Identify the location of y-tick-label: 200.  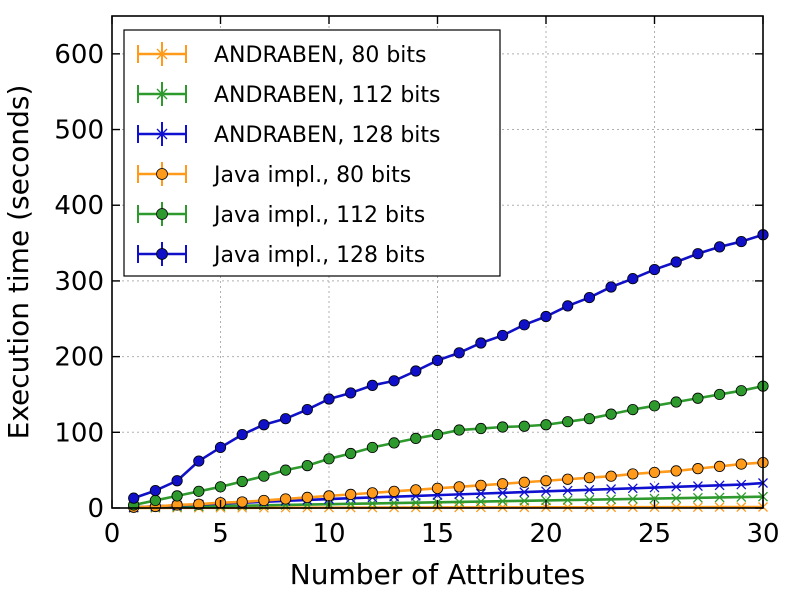
(79, 358).